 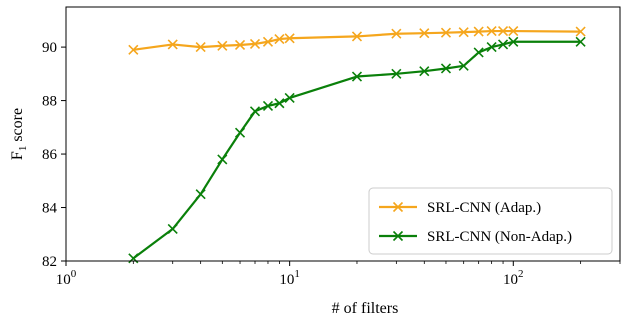 What do you see at coordinates (50, 209) in the screenshot?
I see `y-tick-label: 84` at bounding box center [50, 209].